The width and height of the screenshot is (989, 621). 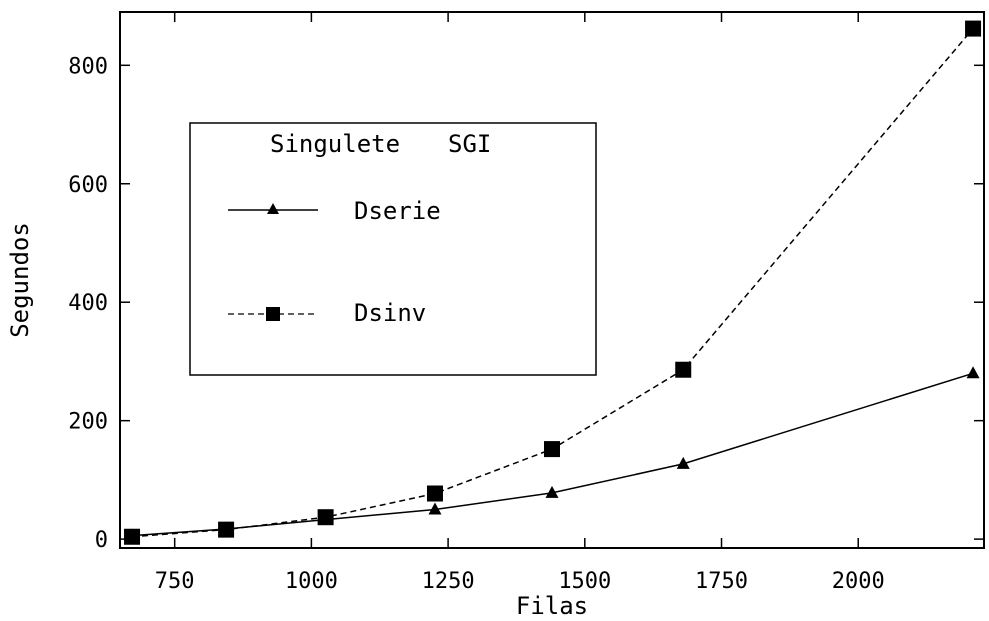 I want to click on y-axis-label: Segundos, so click(x=20, y=280).